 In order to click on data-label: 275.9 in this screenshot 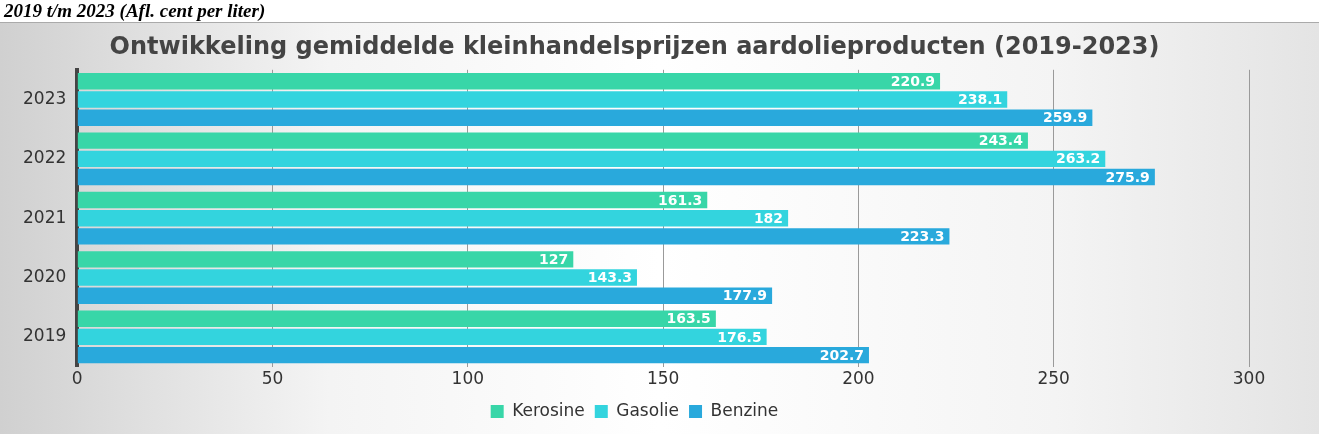, I will do `click(1127, 176)`.